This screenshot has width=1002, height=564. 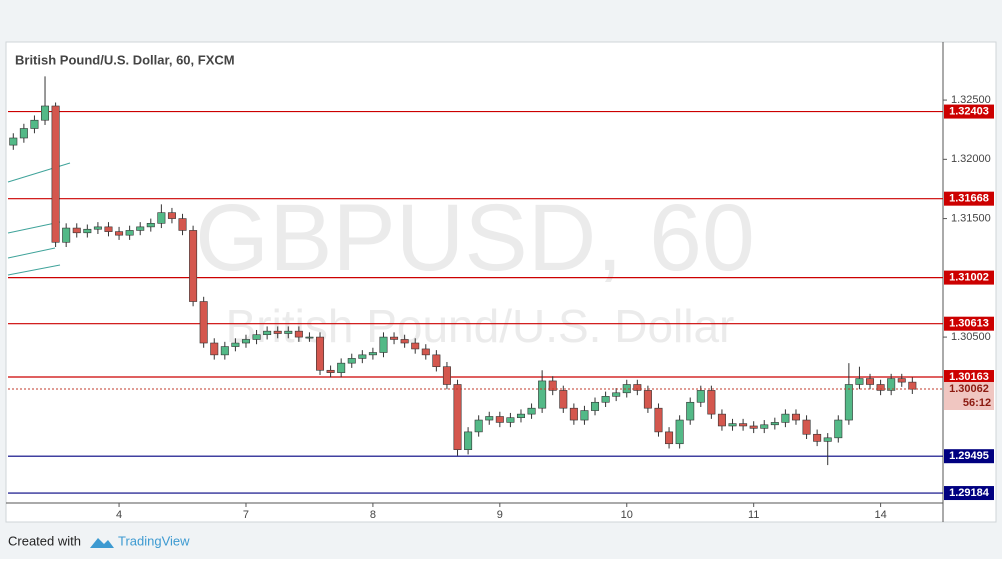 What do you see at coordinates (154, 540) in the screenshot?
I see `footer-brand: TradingView` at bounding box center [154, 540].